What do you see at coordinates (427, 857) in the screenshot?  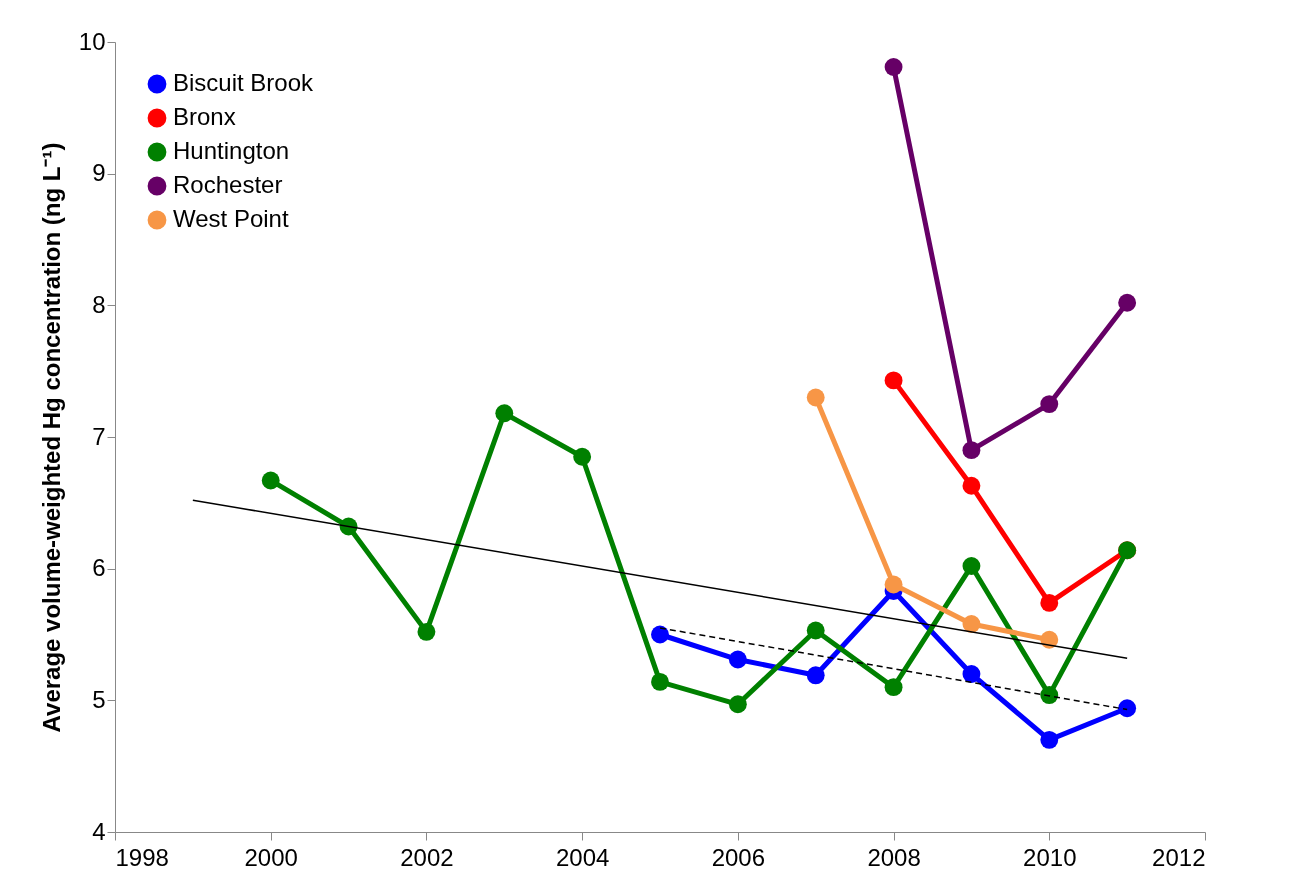 I see `x-tick-label: 2002` at bounding box center [427, 857].